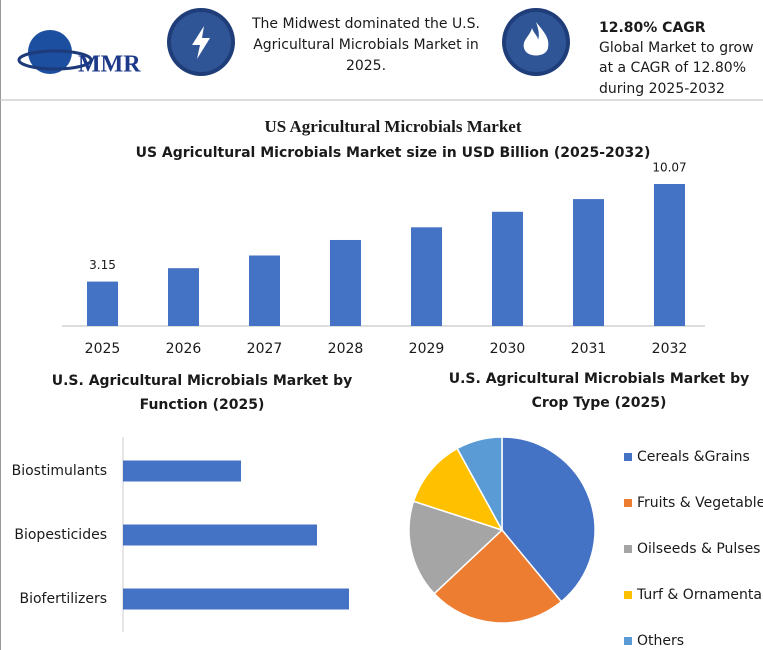 This screenshot has height=650, width=763. Describe the element at coordinates (670, 349) in the screenshot. I see `x-tick-label: 2032` at that location.